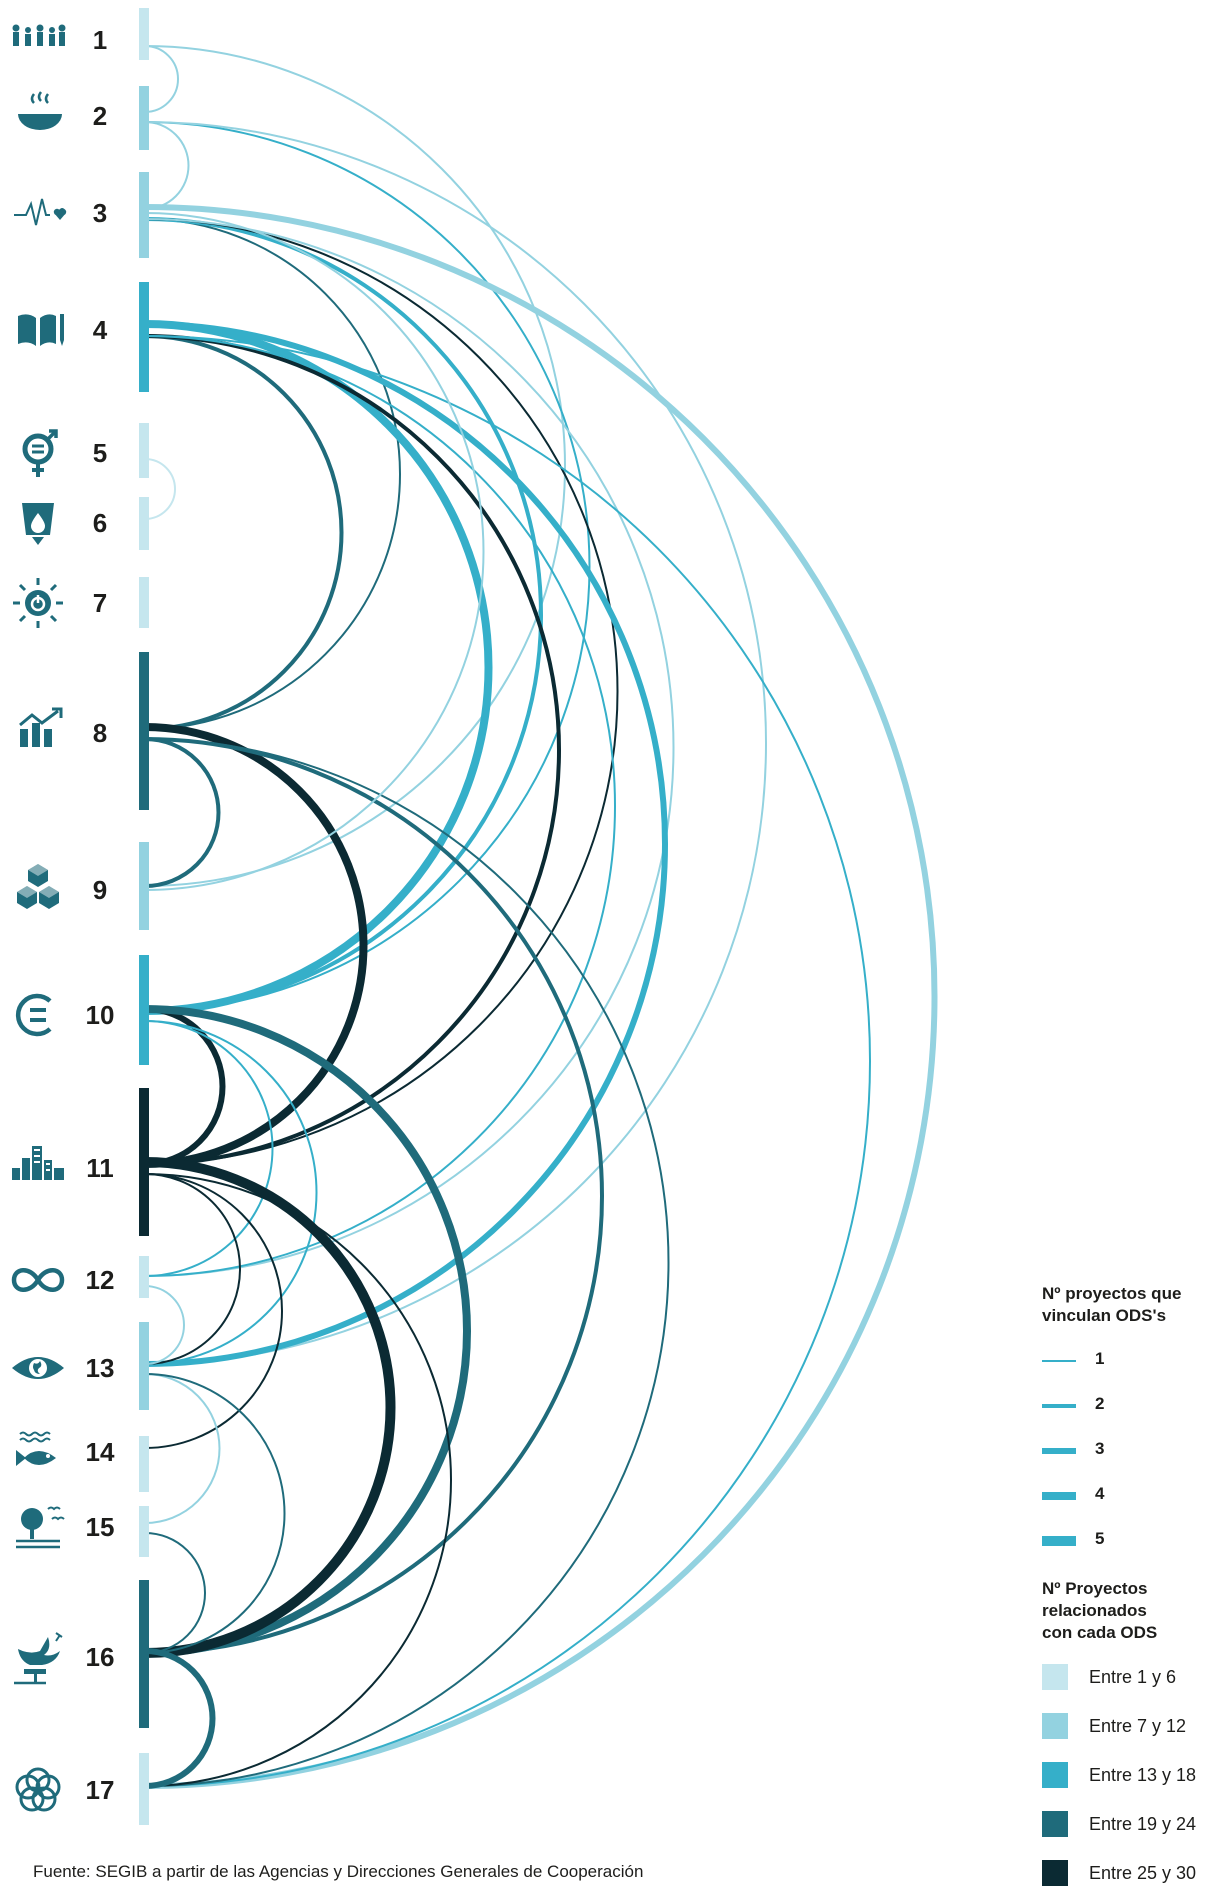 The image size is (1213, 1886). Describe the element at coordinates (100, 1280) in the screenshot. I see `ods-number-12: 12` at that location.